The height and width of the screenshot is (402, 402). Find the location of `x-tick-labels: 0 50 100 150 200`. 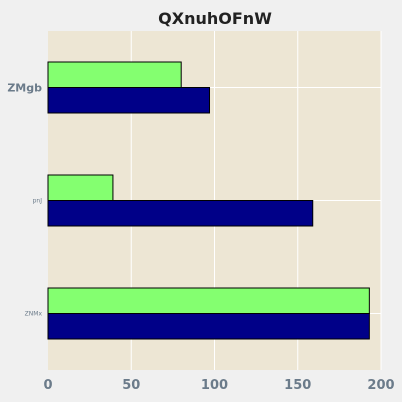

x-tick-labels: 0 50 100 150 200 is located at coordinates (218, 385).